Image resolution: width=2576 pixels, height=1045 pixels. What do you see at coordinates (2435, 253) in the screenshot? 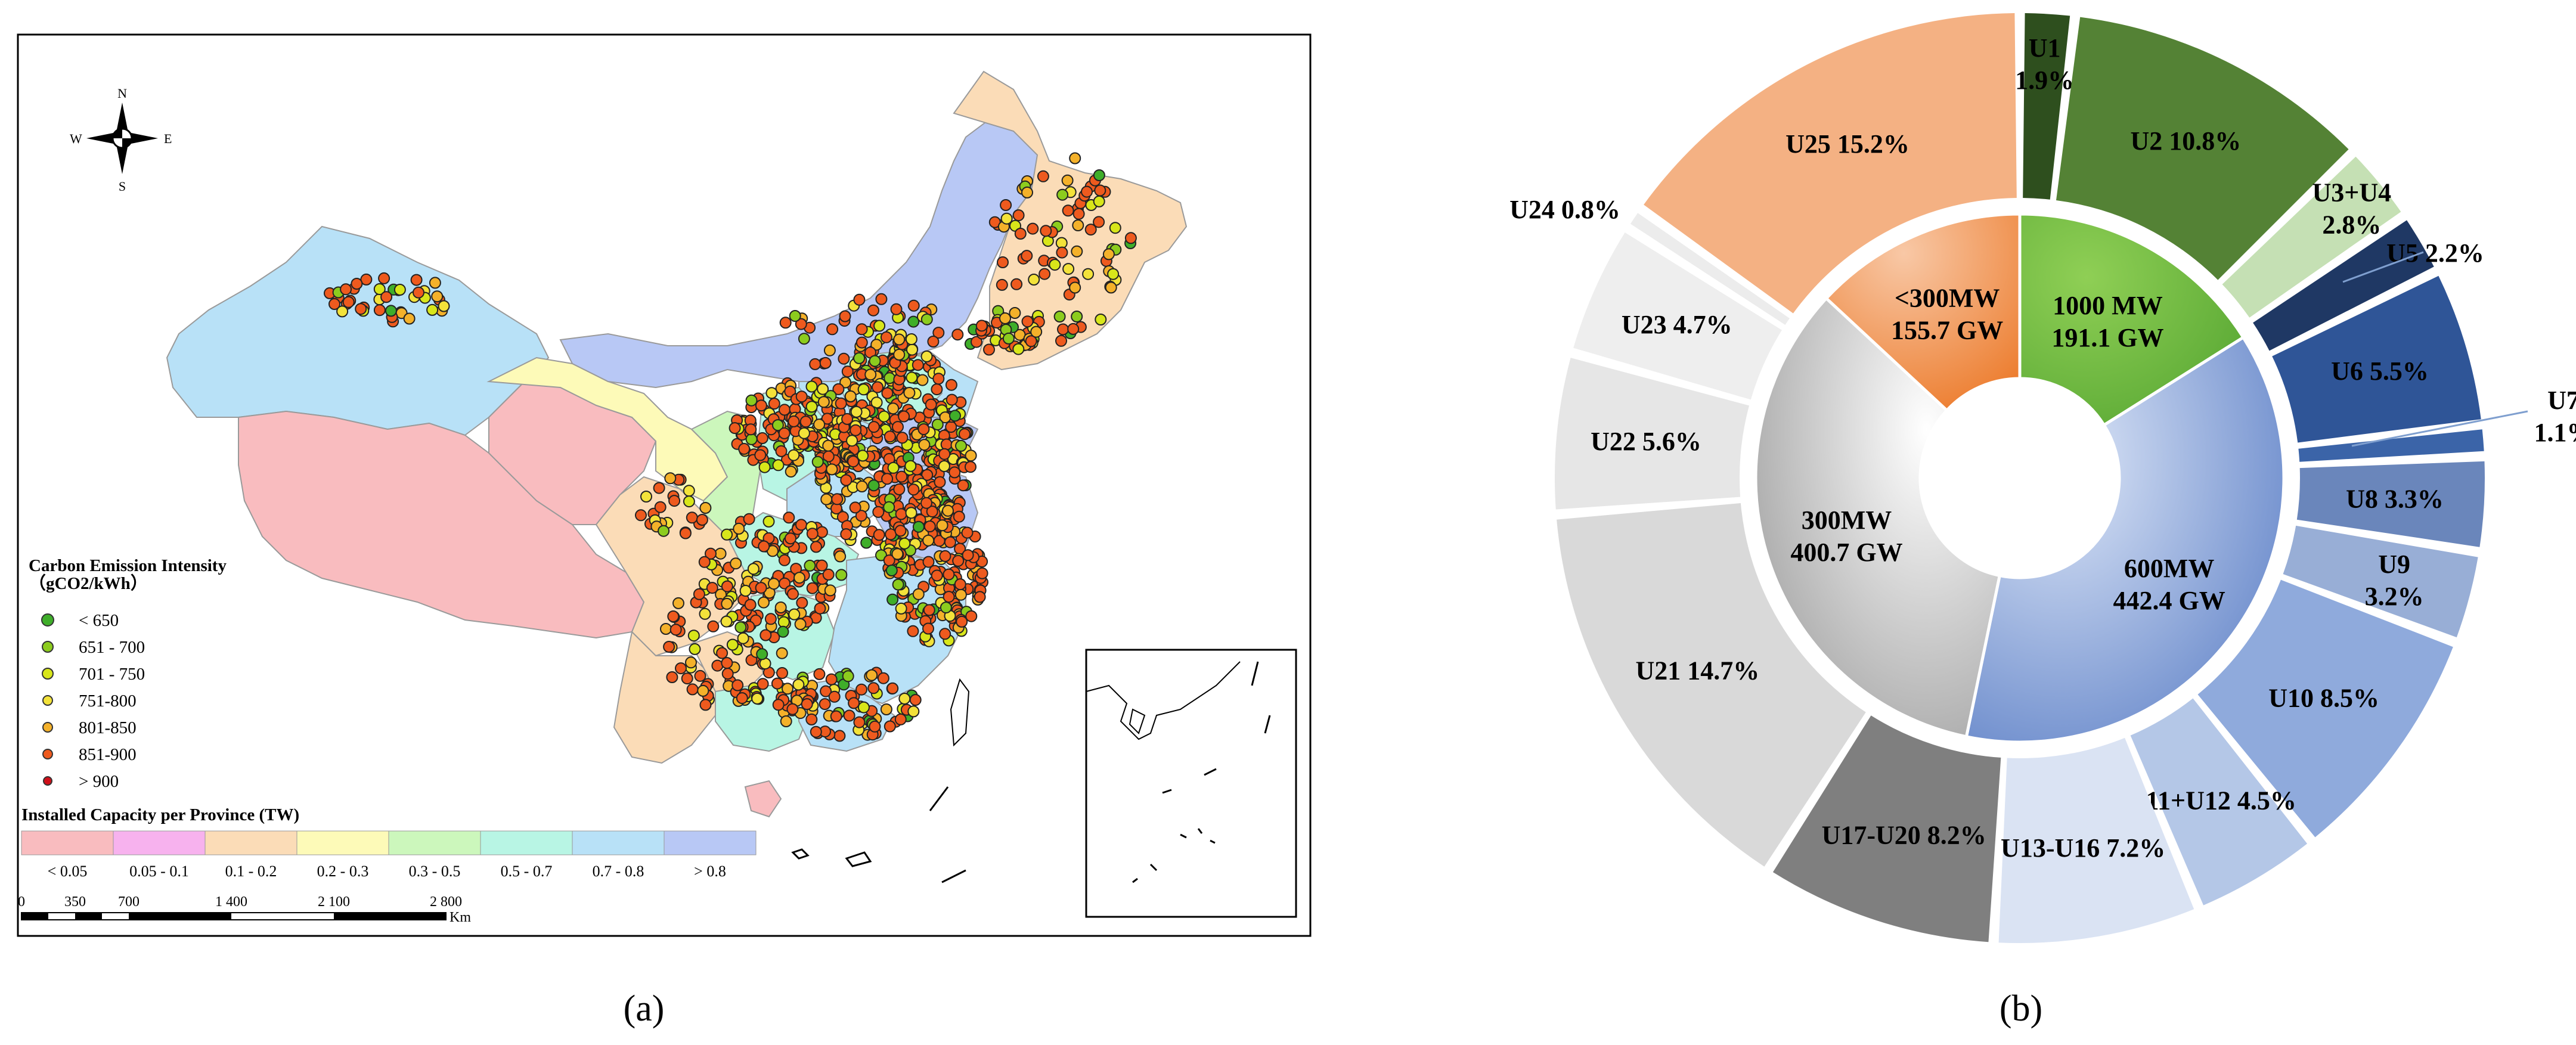
I see `outer-slice-label: U5 2.2%` at bounding box center [2435, 253].